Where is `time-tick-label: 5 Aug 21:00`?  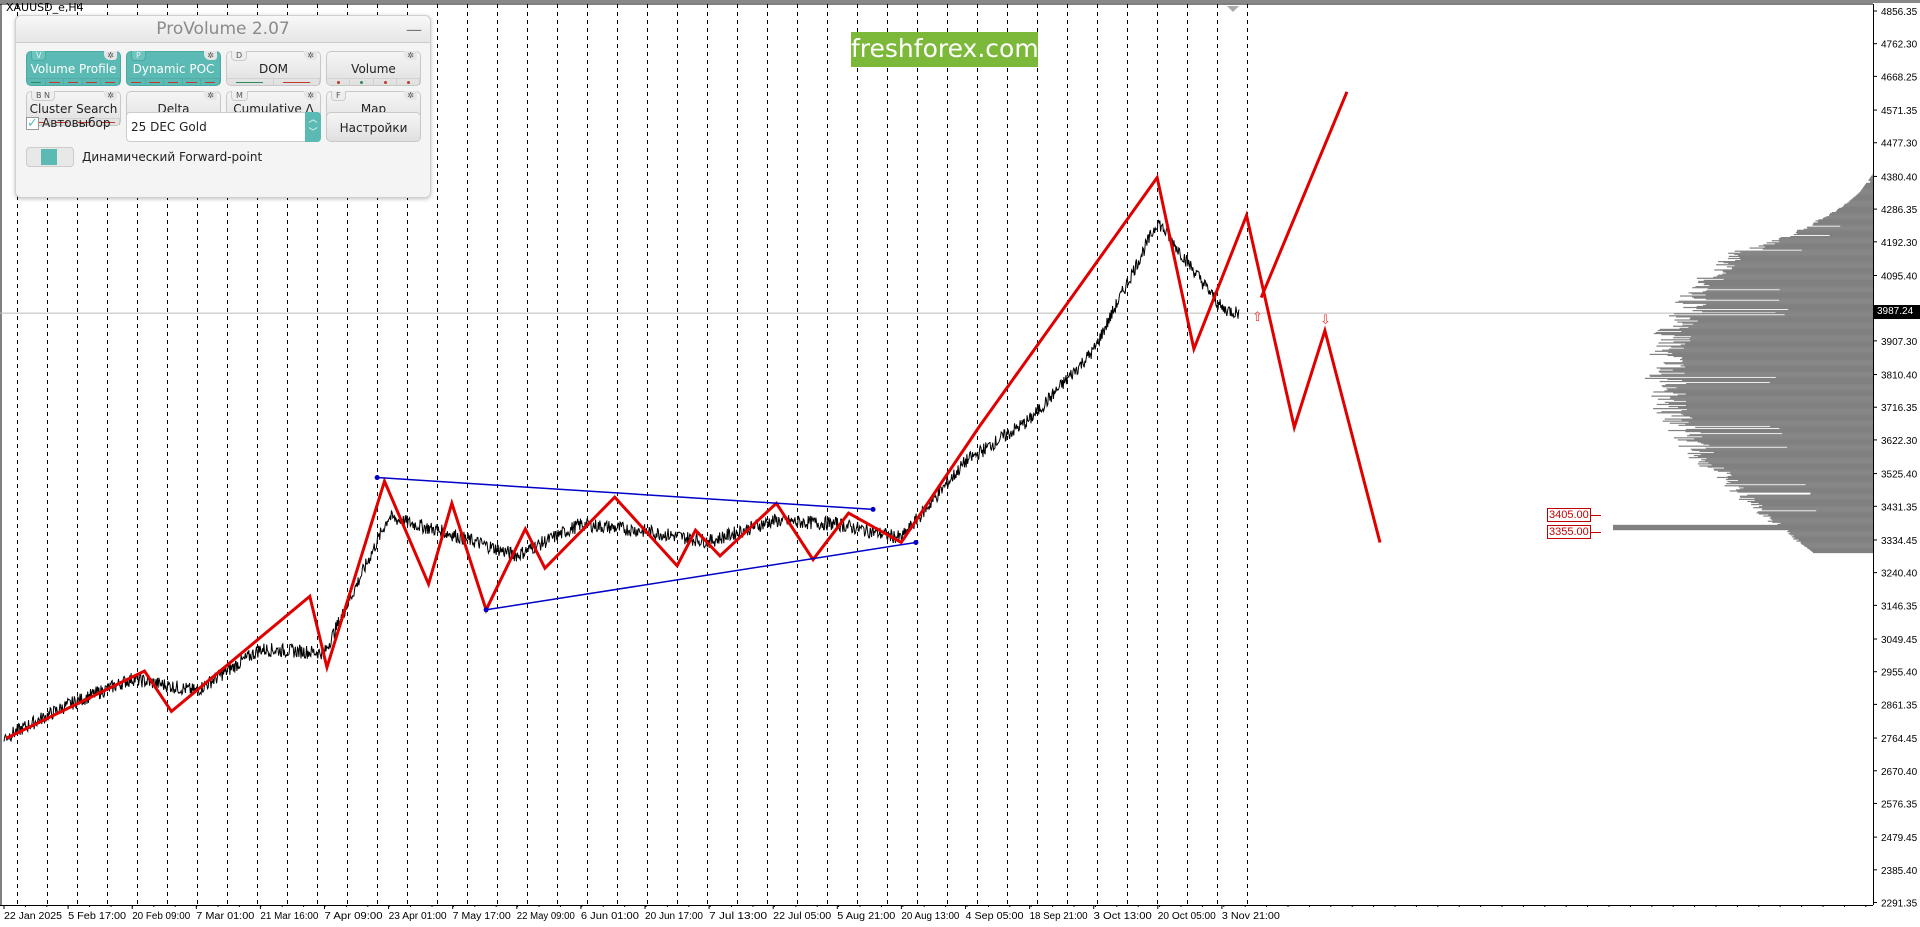
time-tick-label: 5 Aug 21:00 is located at coordinates (866, 916).